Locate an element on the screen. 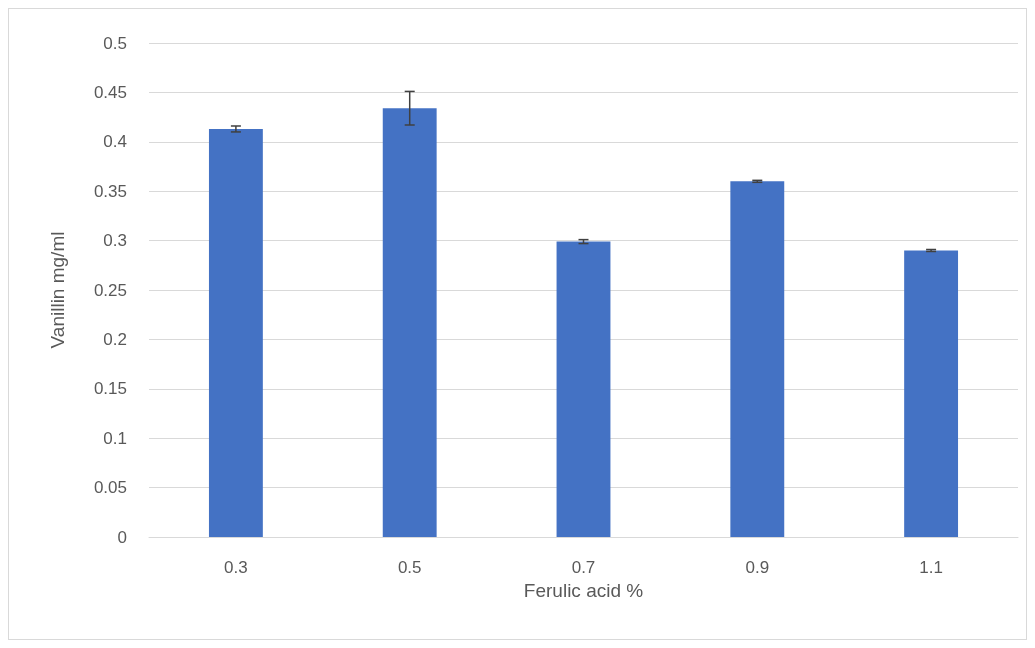 This screenshot has width=1035, height=648. y-tick-label: 0.45 is located at coordinates (110, 92).